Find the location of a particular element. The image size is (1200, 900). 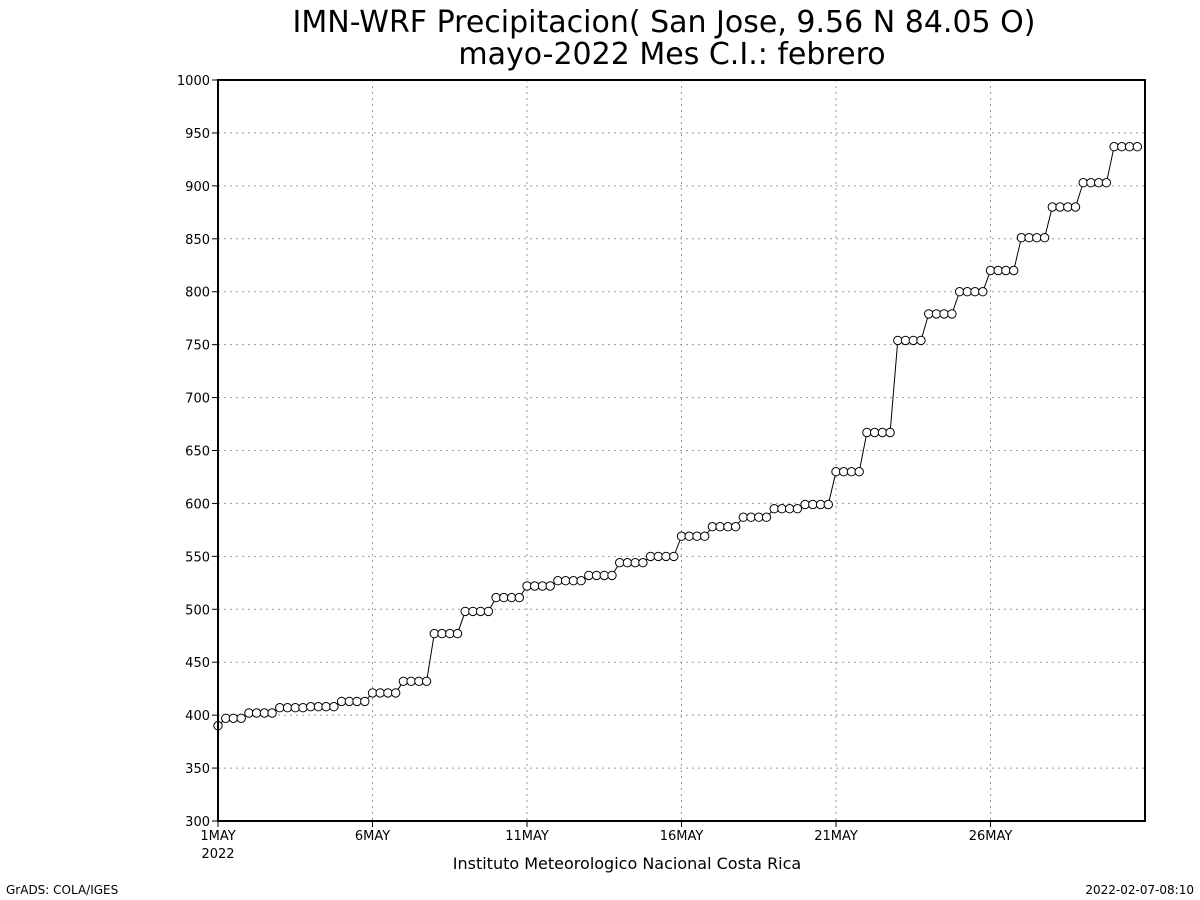

y-tick-label: 900 is located at coordinates (197, 187).